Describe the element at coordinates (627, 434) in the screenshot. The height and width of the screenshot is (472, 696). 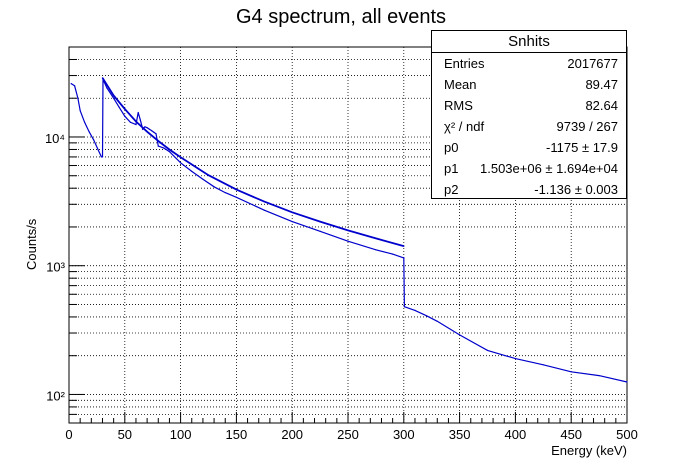
I see `x-tick-label: 500` at that location.